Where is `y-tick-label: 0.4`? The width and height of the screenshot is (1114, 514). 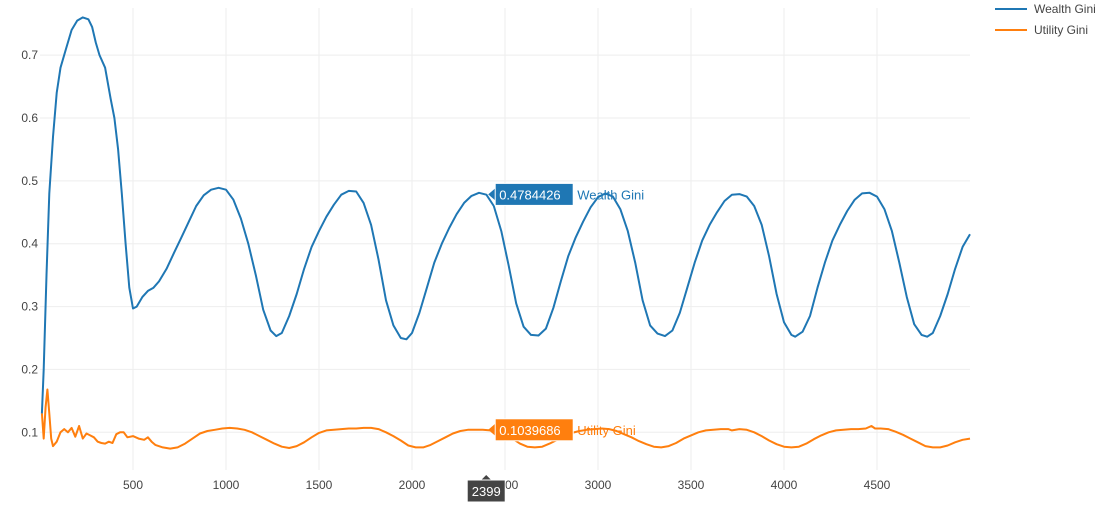 y-tick-label: 0.4 is located at coordinates (29, 244).